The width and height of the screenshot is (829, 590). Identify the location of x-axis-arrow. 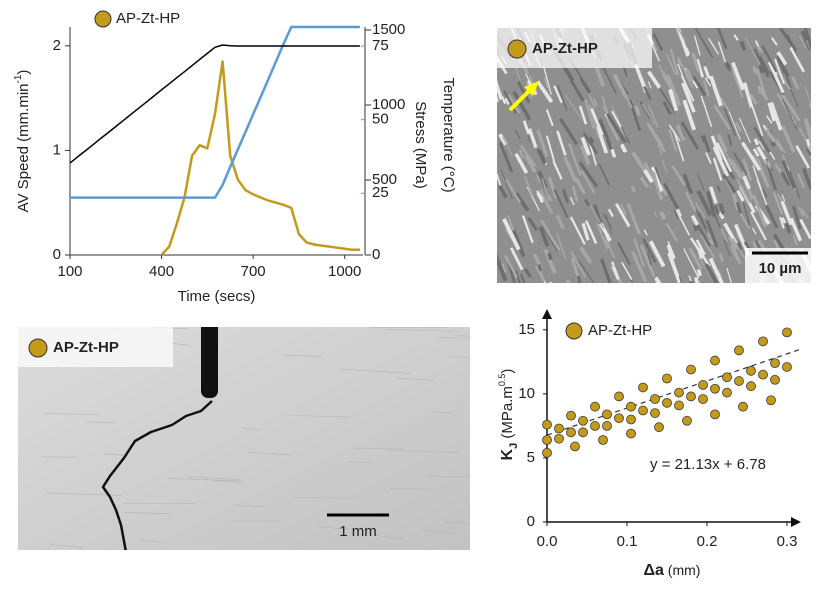
(796, 522).